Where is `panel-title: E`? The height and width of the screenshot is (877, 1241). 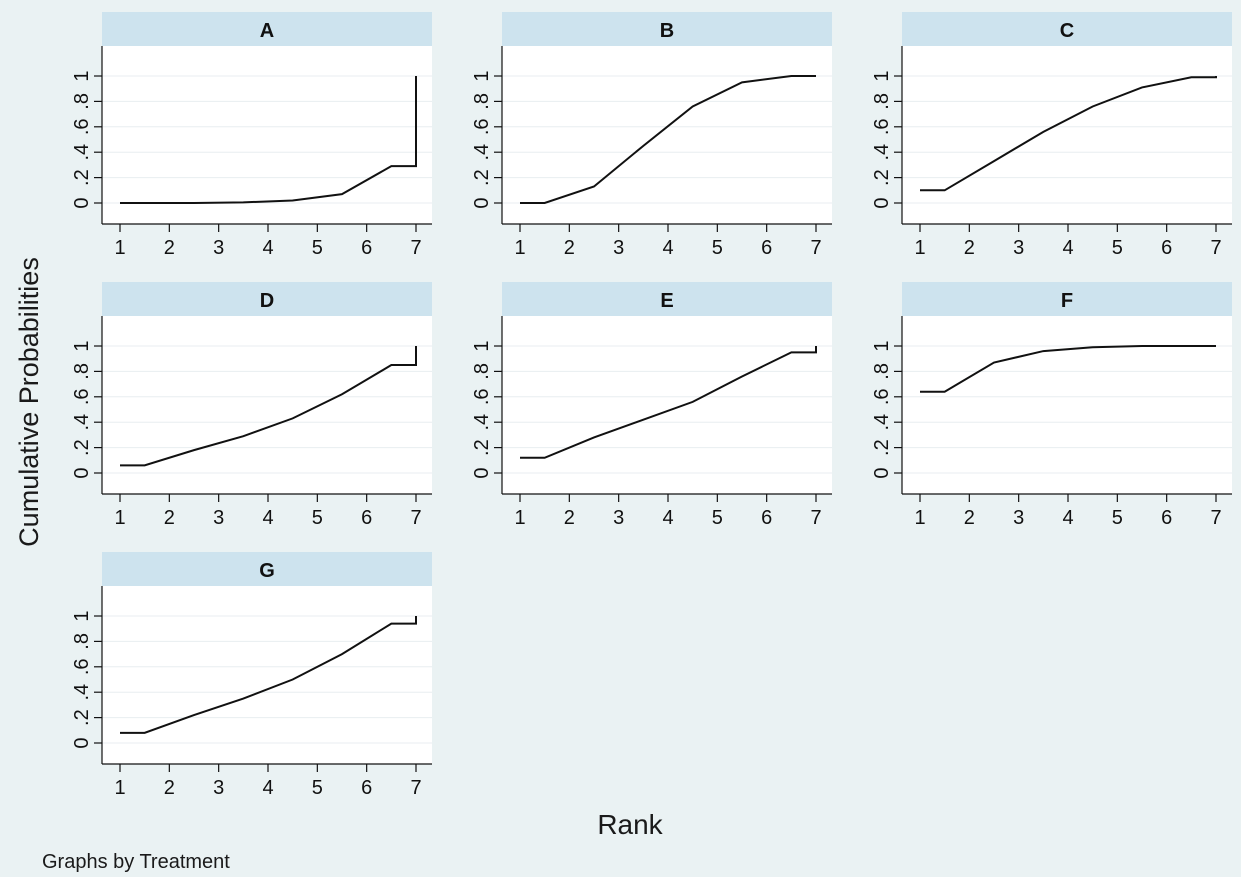
panel-title: E is located at coordinates (666, 301).